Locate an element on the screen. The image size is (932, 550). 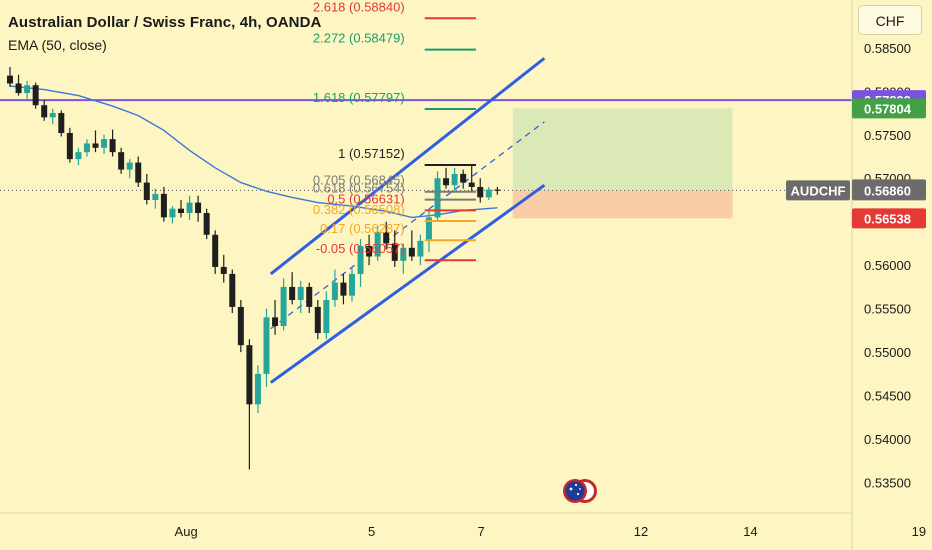
price-axis-panel is located at coordinates (892, 275).